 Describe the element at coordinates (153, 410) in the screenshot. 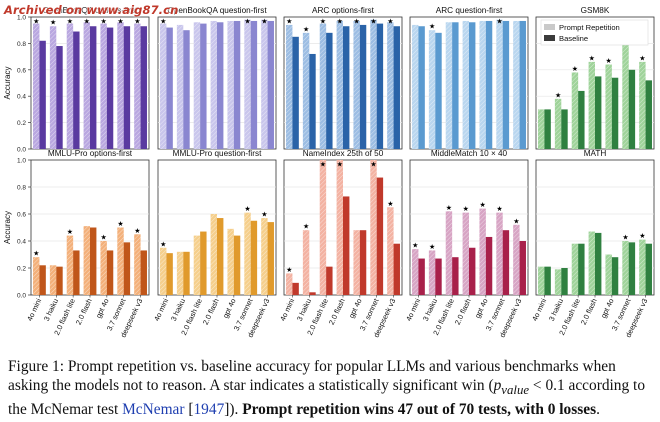

I see `citation-link: McNemar` at that location.